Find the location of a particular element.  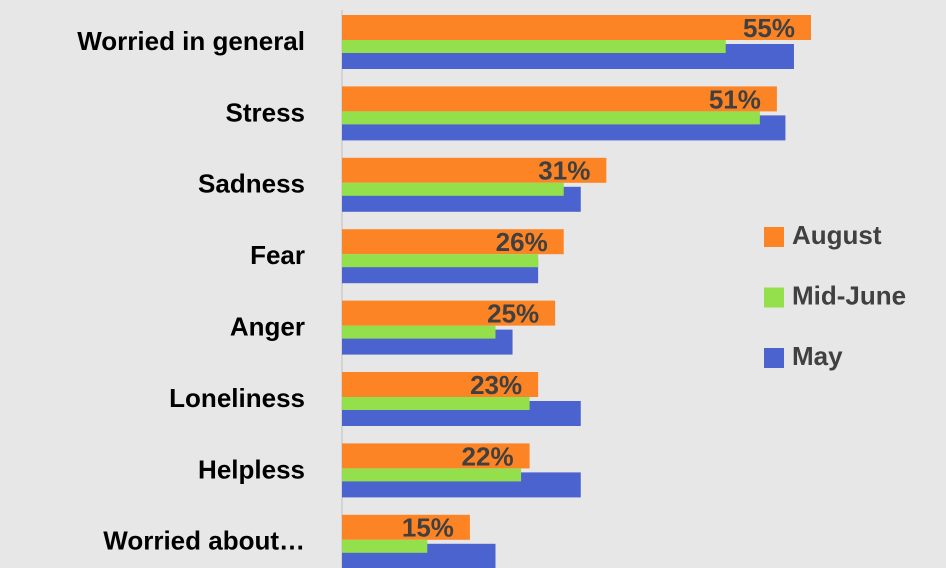

y-tick-label: Sadness is located at coordinates (251, 184).